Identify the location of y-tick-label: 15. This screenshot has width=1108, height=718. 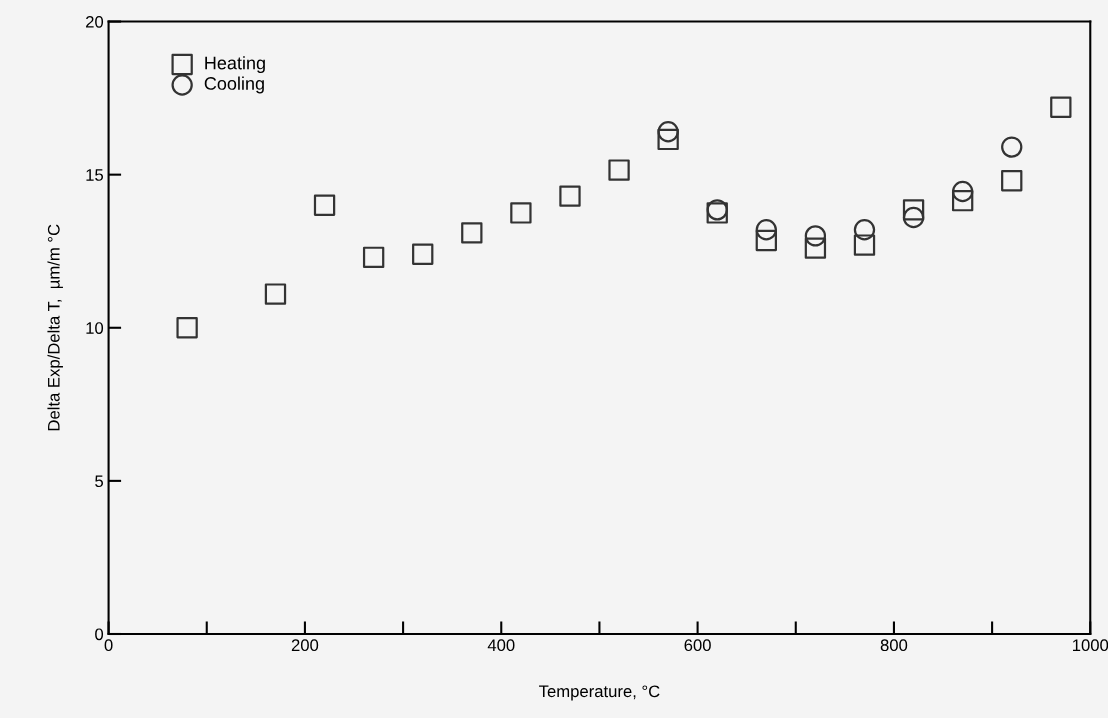
(95, 175).